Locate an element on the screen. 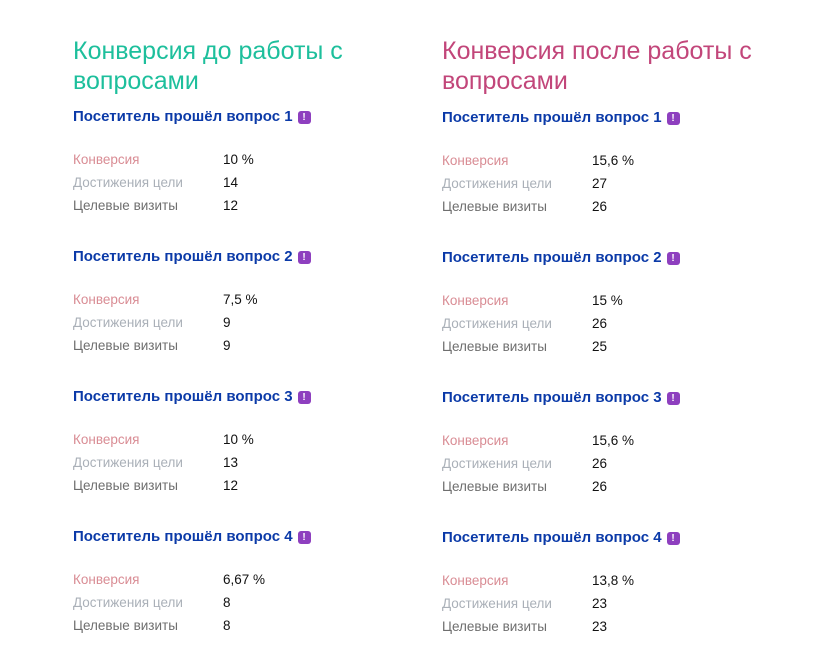 The height and width of the screenshot is (651, 832). metric-value: 14 is located at coordinates (231, 182).